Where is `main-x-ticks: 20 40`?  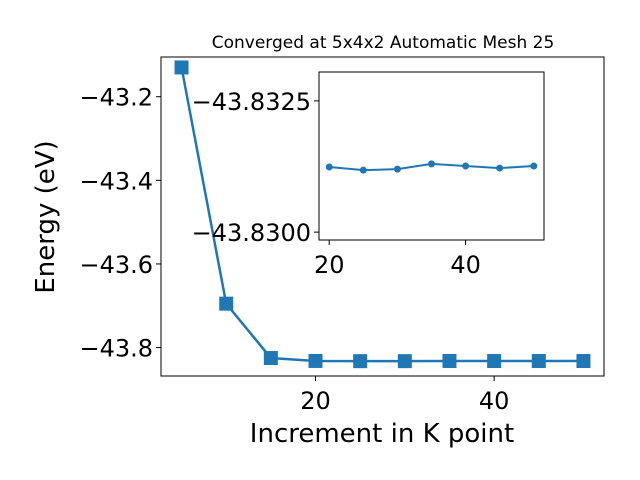
main-x-ticks: 20 40 is located at coordinates (404, 395).